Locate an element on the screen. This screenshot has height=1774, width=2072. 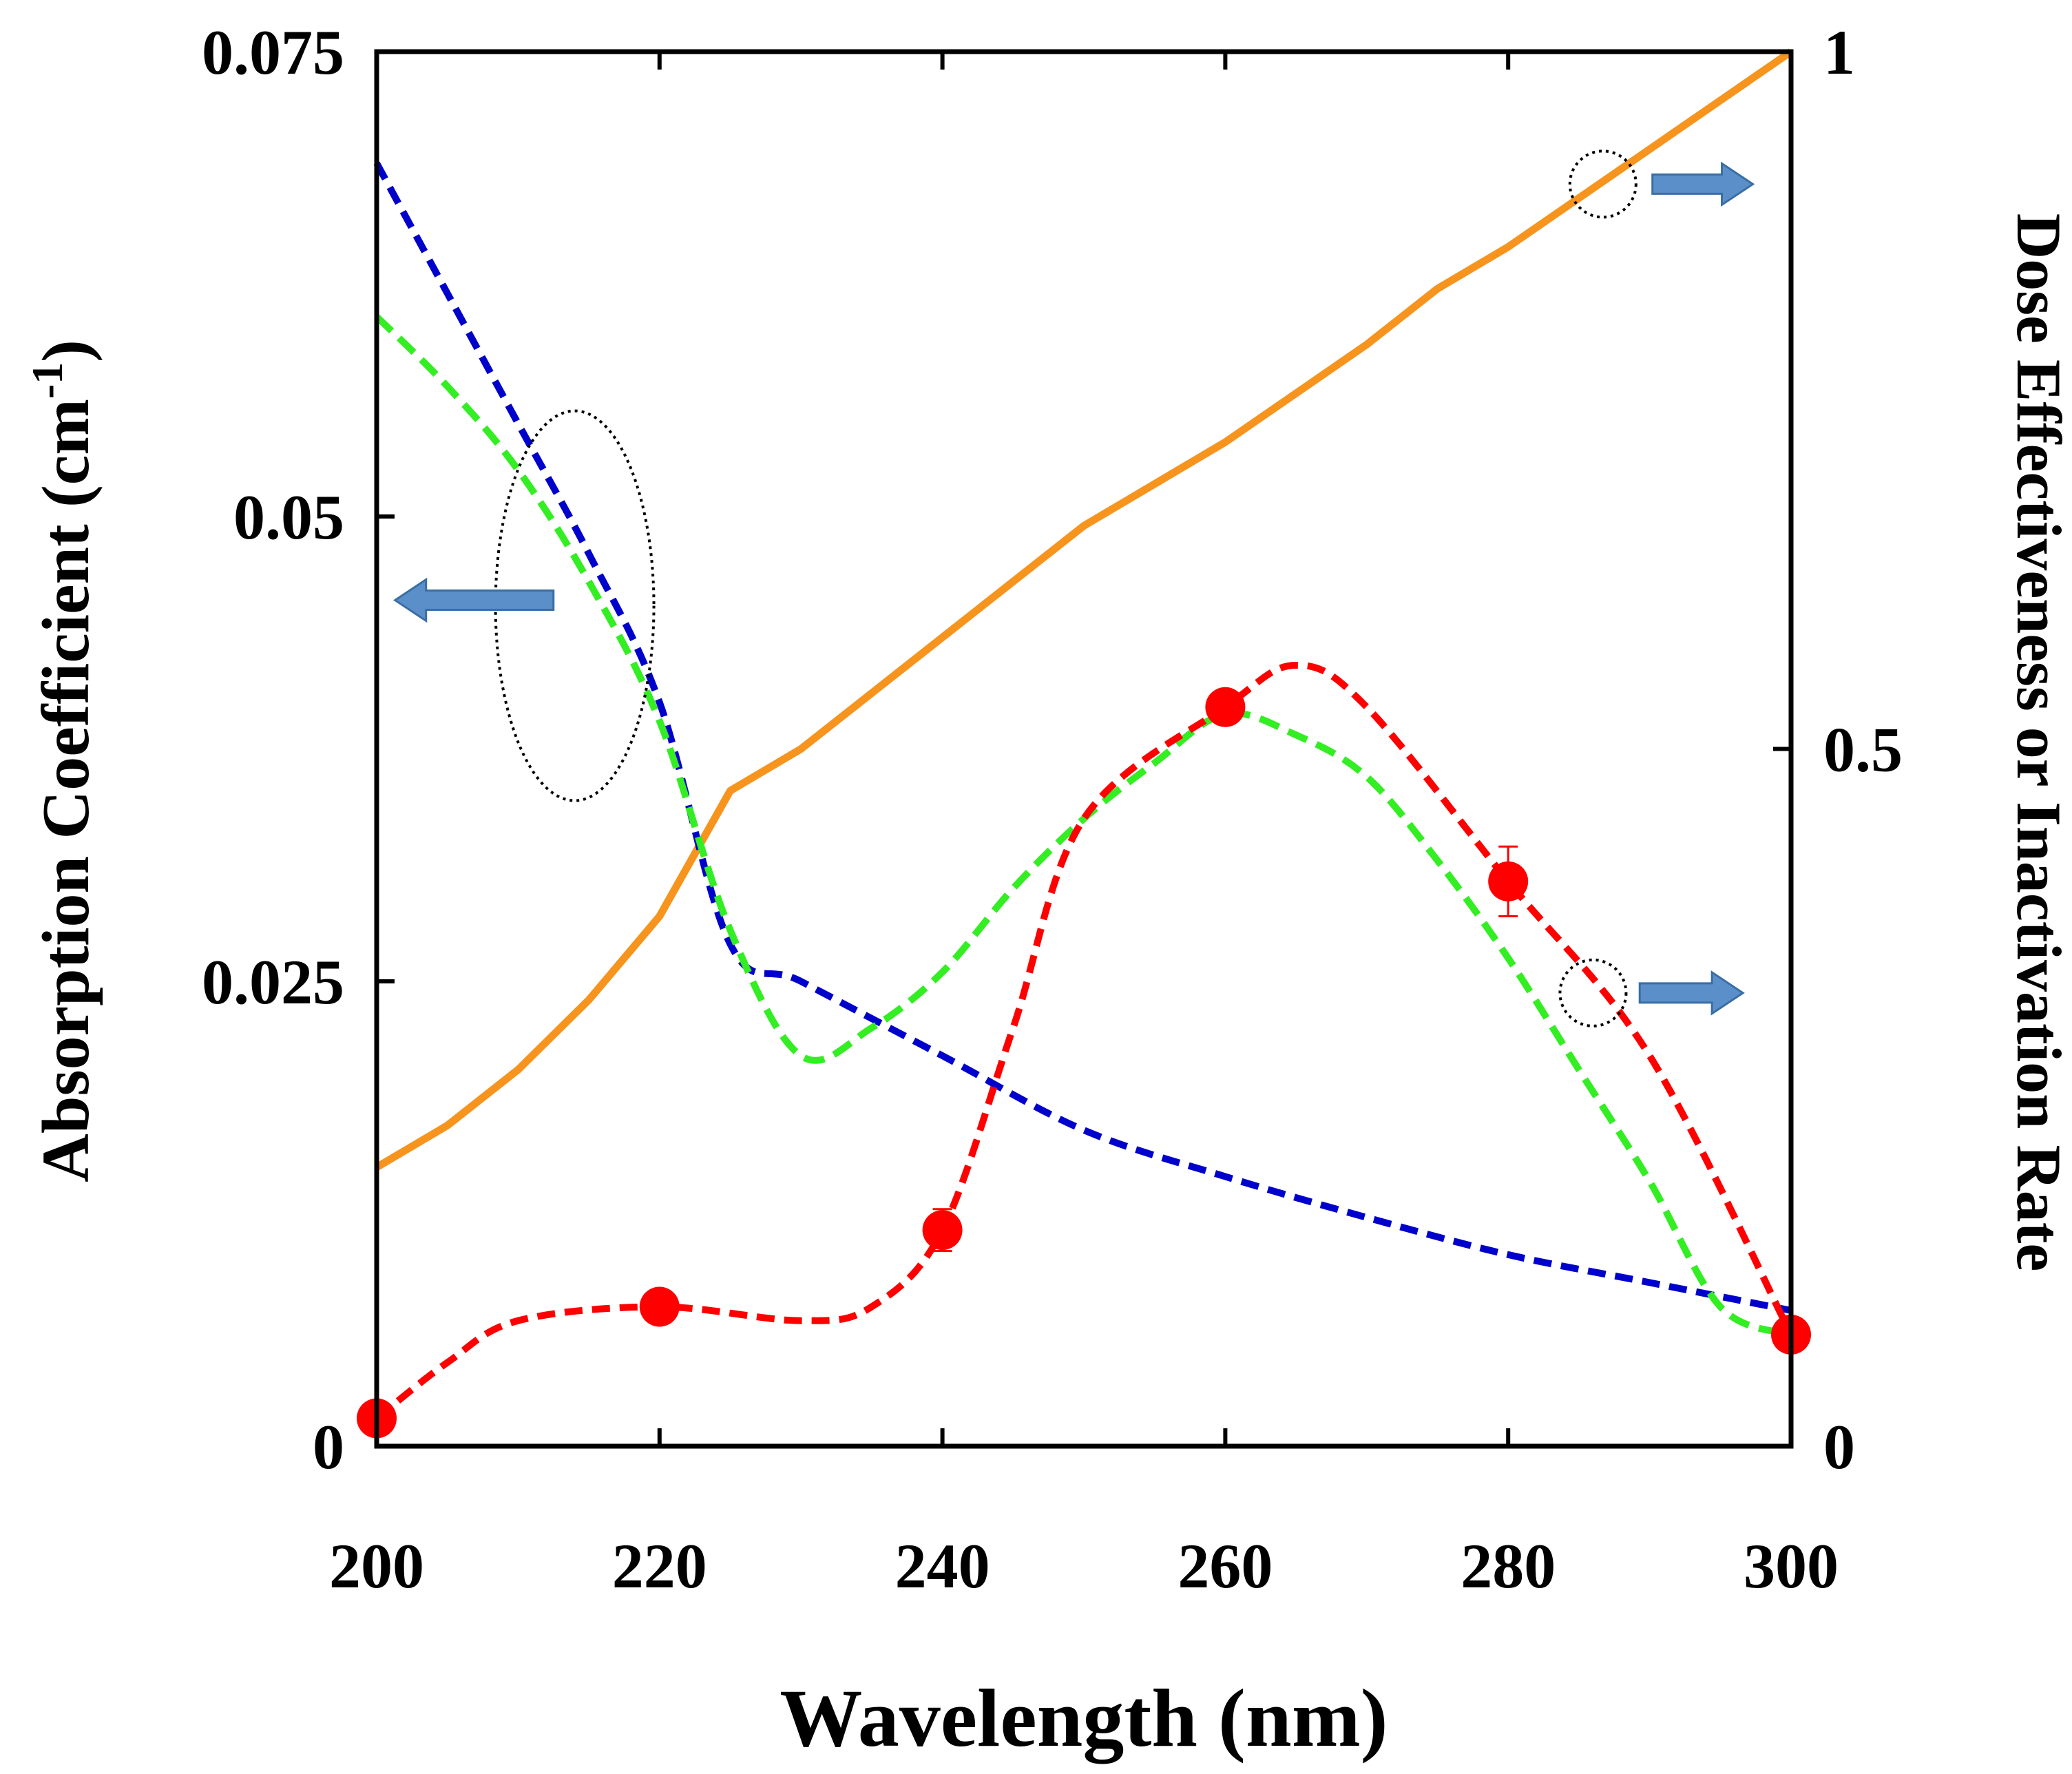
y-tick-label-left: 0.075 is located at coordinates (273, 52).